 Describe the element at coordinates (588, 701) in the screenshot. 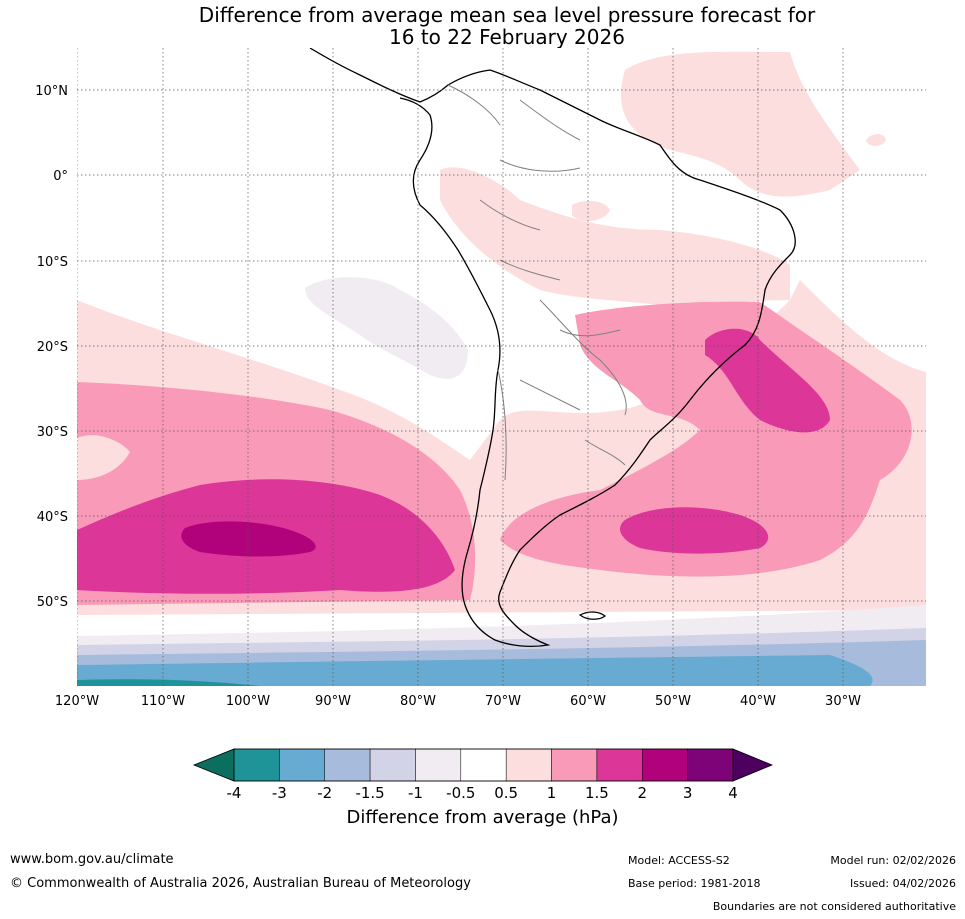

I see `lon-label: 60°W` at that location.